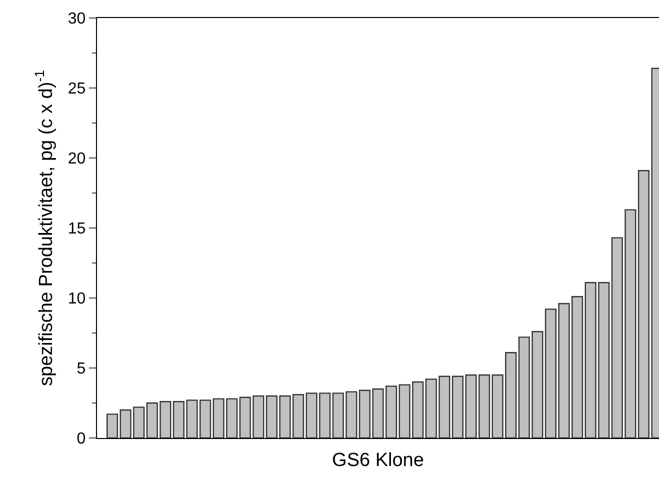  What do you see at coordinates (77, 159) in the screenshot?
I see `y-tick-label: 20` at bounding box center [77, 159].